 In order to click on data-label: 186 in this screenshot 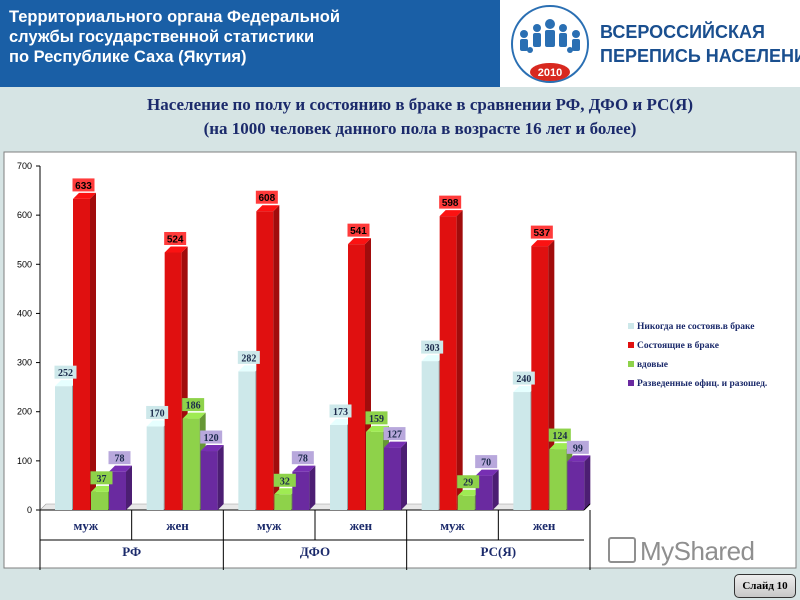, I will do `click(193, 406)`.